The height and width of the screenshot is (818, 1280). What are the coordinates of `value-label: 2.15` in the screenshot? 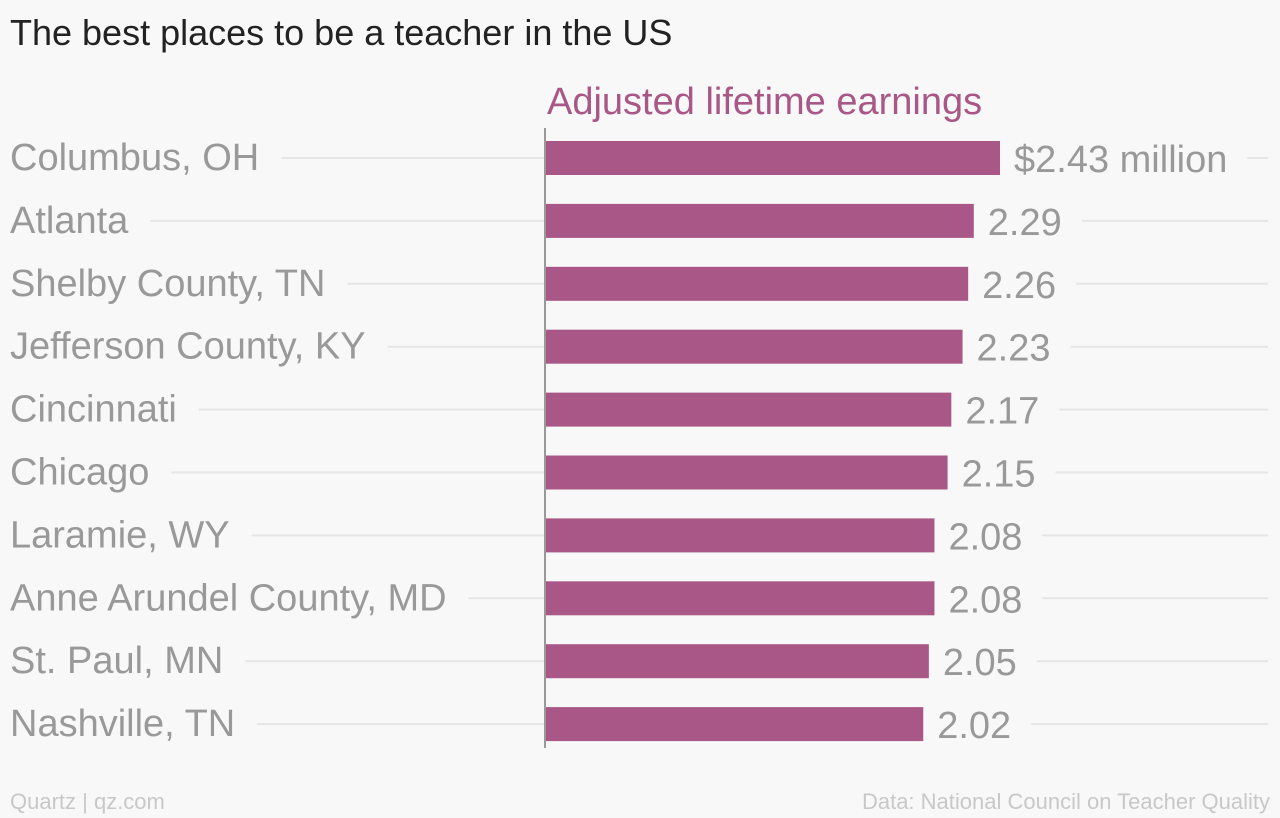 It's located at (999, 475).